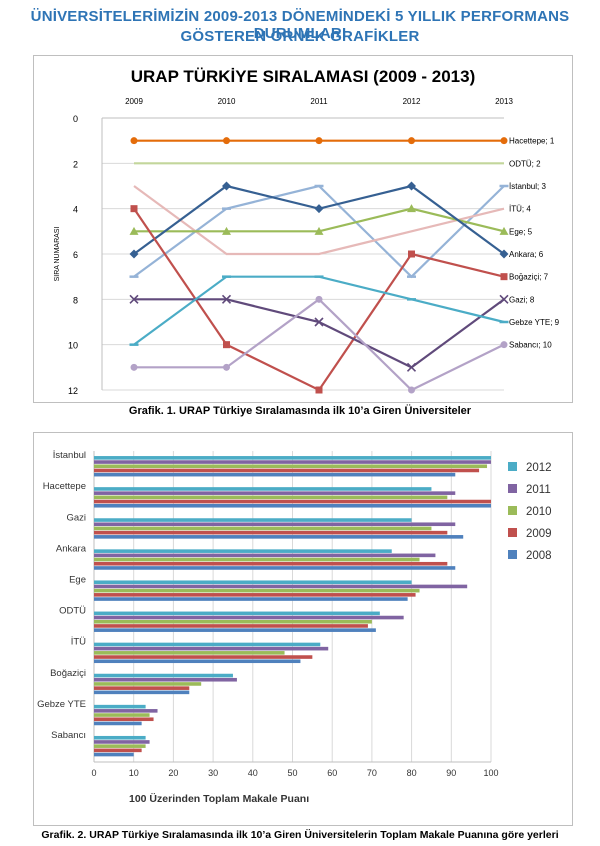  What do you see at coordinates (71, 548) in the screenshot?
I see `chart2-category-label: Ankara` at bounding box center [71, 548].